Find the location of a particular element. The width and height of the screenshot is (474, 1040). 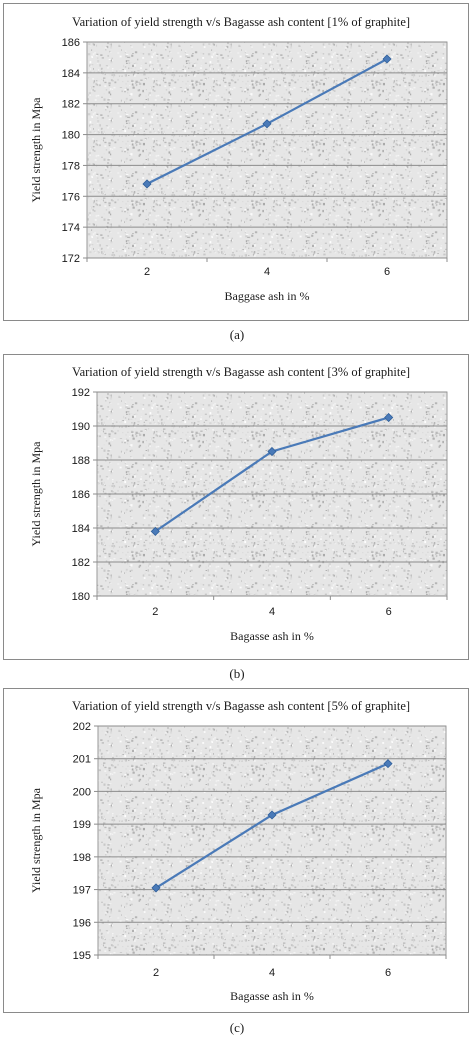

y-tick-label: 188 is located at coordinates (81, 461).